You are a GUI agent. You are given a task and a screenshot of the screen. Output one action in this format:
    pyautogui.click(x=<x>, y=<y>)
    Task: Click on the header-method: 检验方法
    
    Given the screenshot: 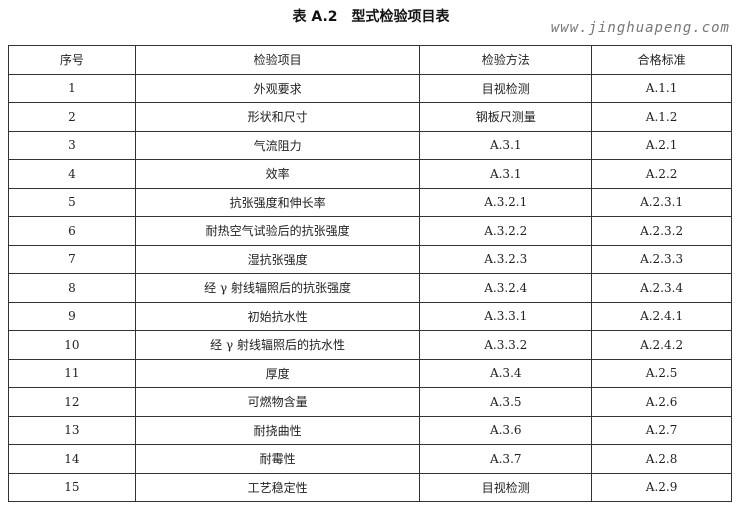 What is the action you would take?
    pyautogui.click(x=506, y=60)
    